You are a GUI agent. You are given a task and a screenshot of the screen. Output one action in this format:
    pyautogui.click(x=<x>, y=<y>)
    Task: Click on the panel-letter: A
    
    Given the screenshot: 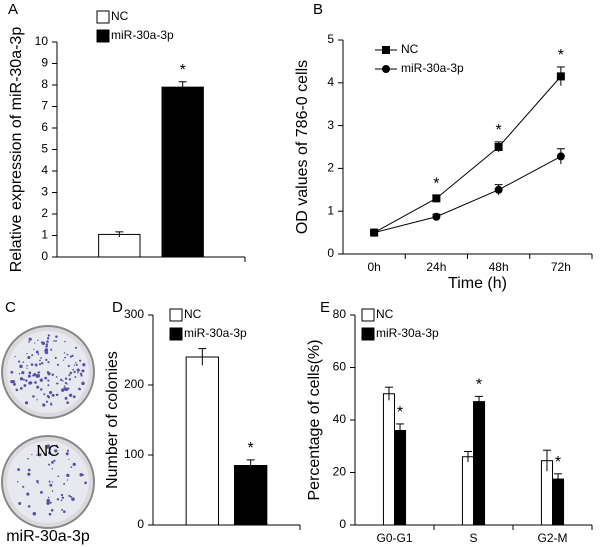 What is the action you would take?
    pyautogui.click(x=13, y=9)
    